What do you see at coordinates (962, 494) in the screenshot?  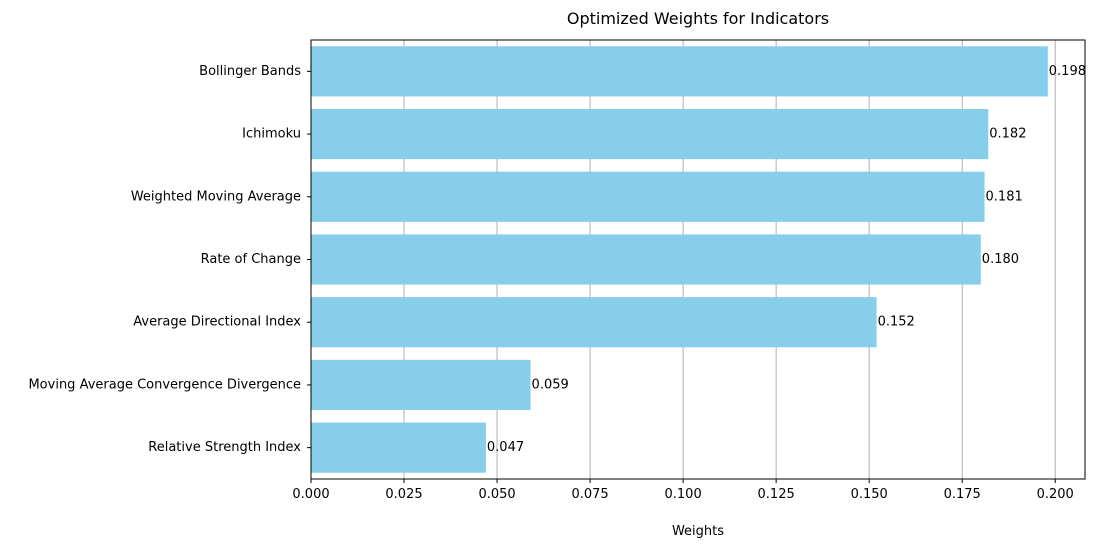 I see `x-tick-label: 0.175` at bounding box center [962, 494].